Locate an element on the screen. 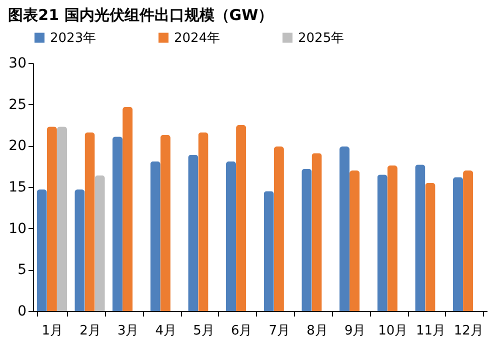  legend-label: 2023年 is located at coordinates (73, 38).